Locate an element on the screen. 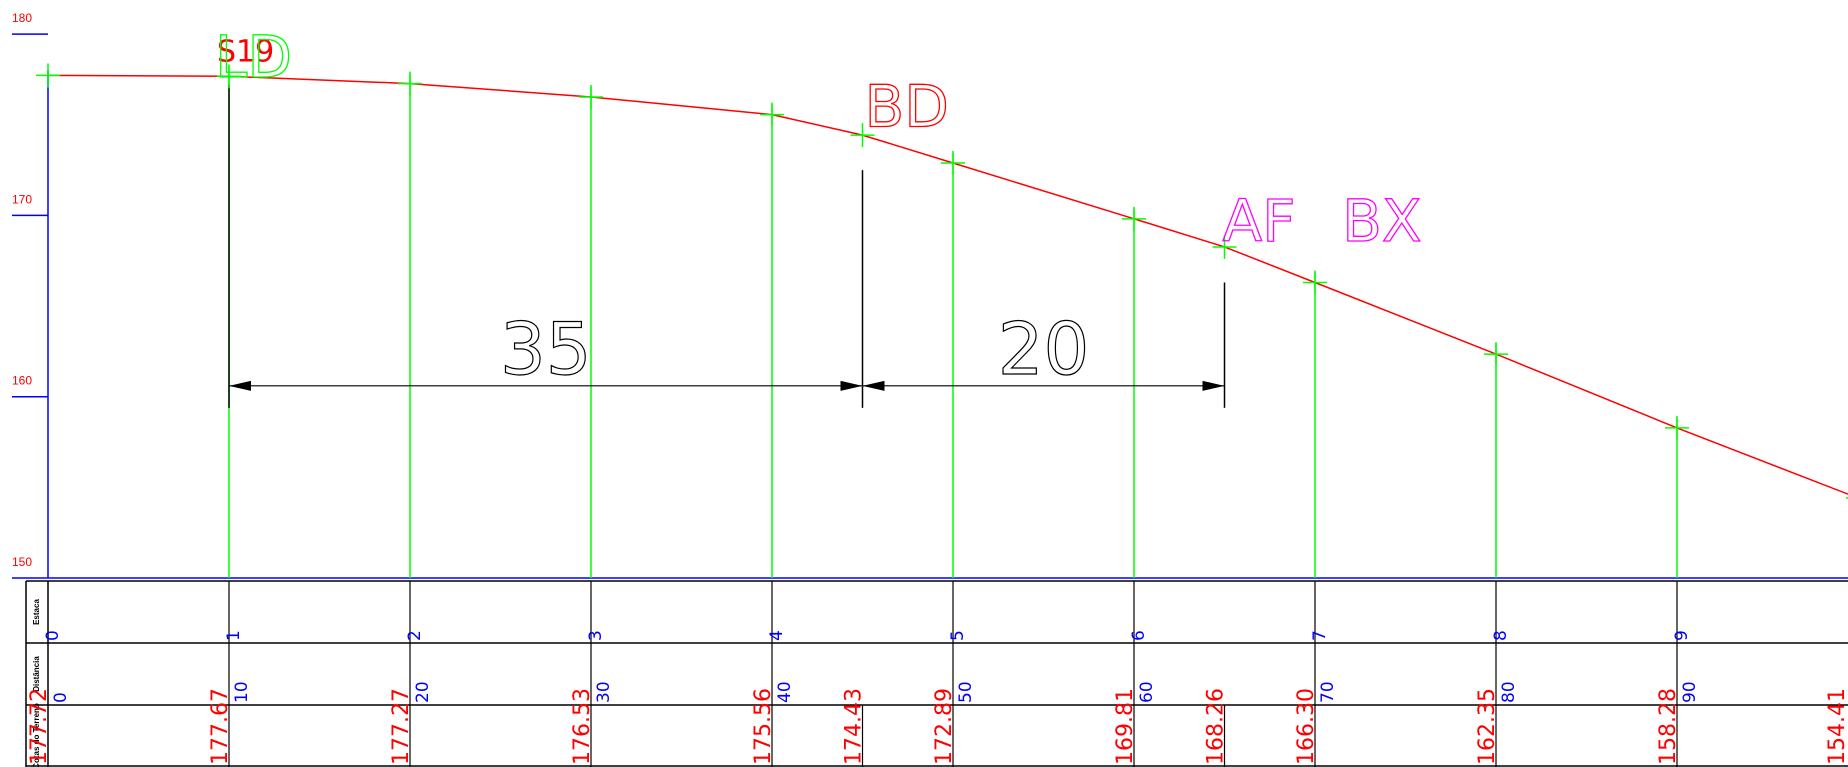 The height and width of the screenshot is (767, 1848). point-label-bx: BX is located at coordinates (1382, 221).